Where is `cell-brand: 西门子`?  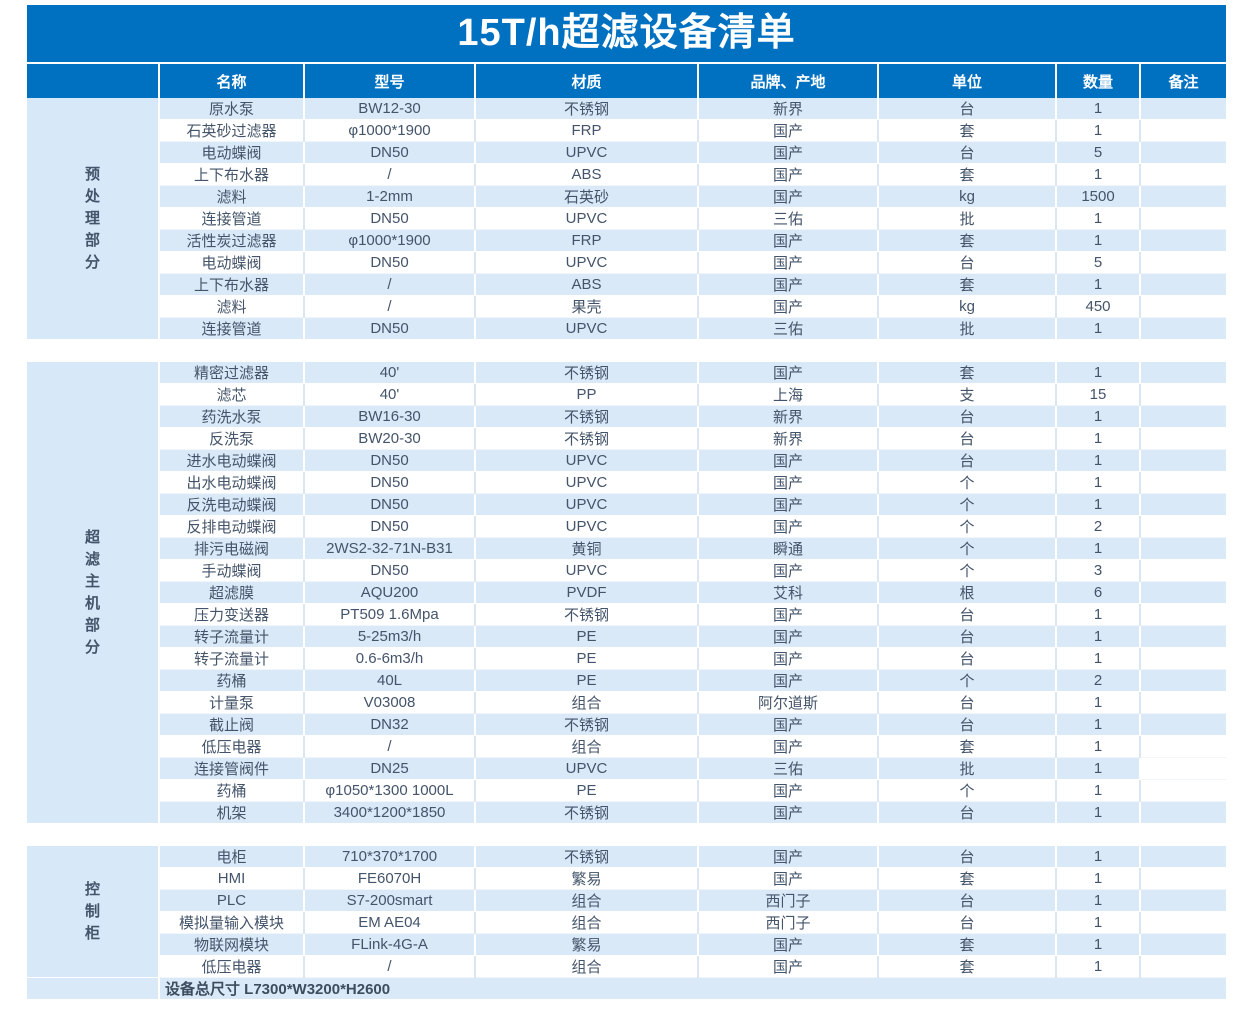 cell-brand: 西门子 is located at coordinates (788, 922).